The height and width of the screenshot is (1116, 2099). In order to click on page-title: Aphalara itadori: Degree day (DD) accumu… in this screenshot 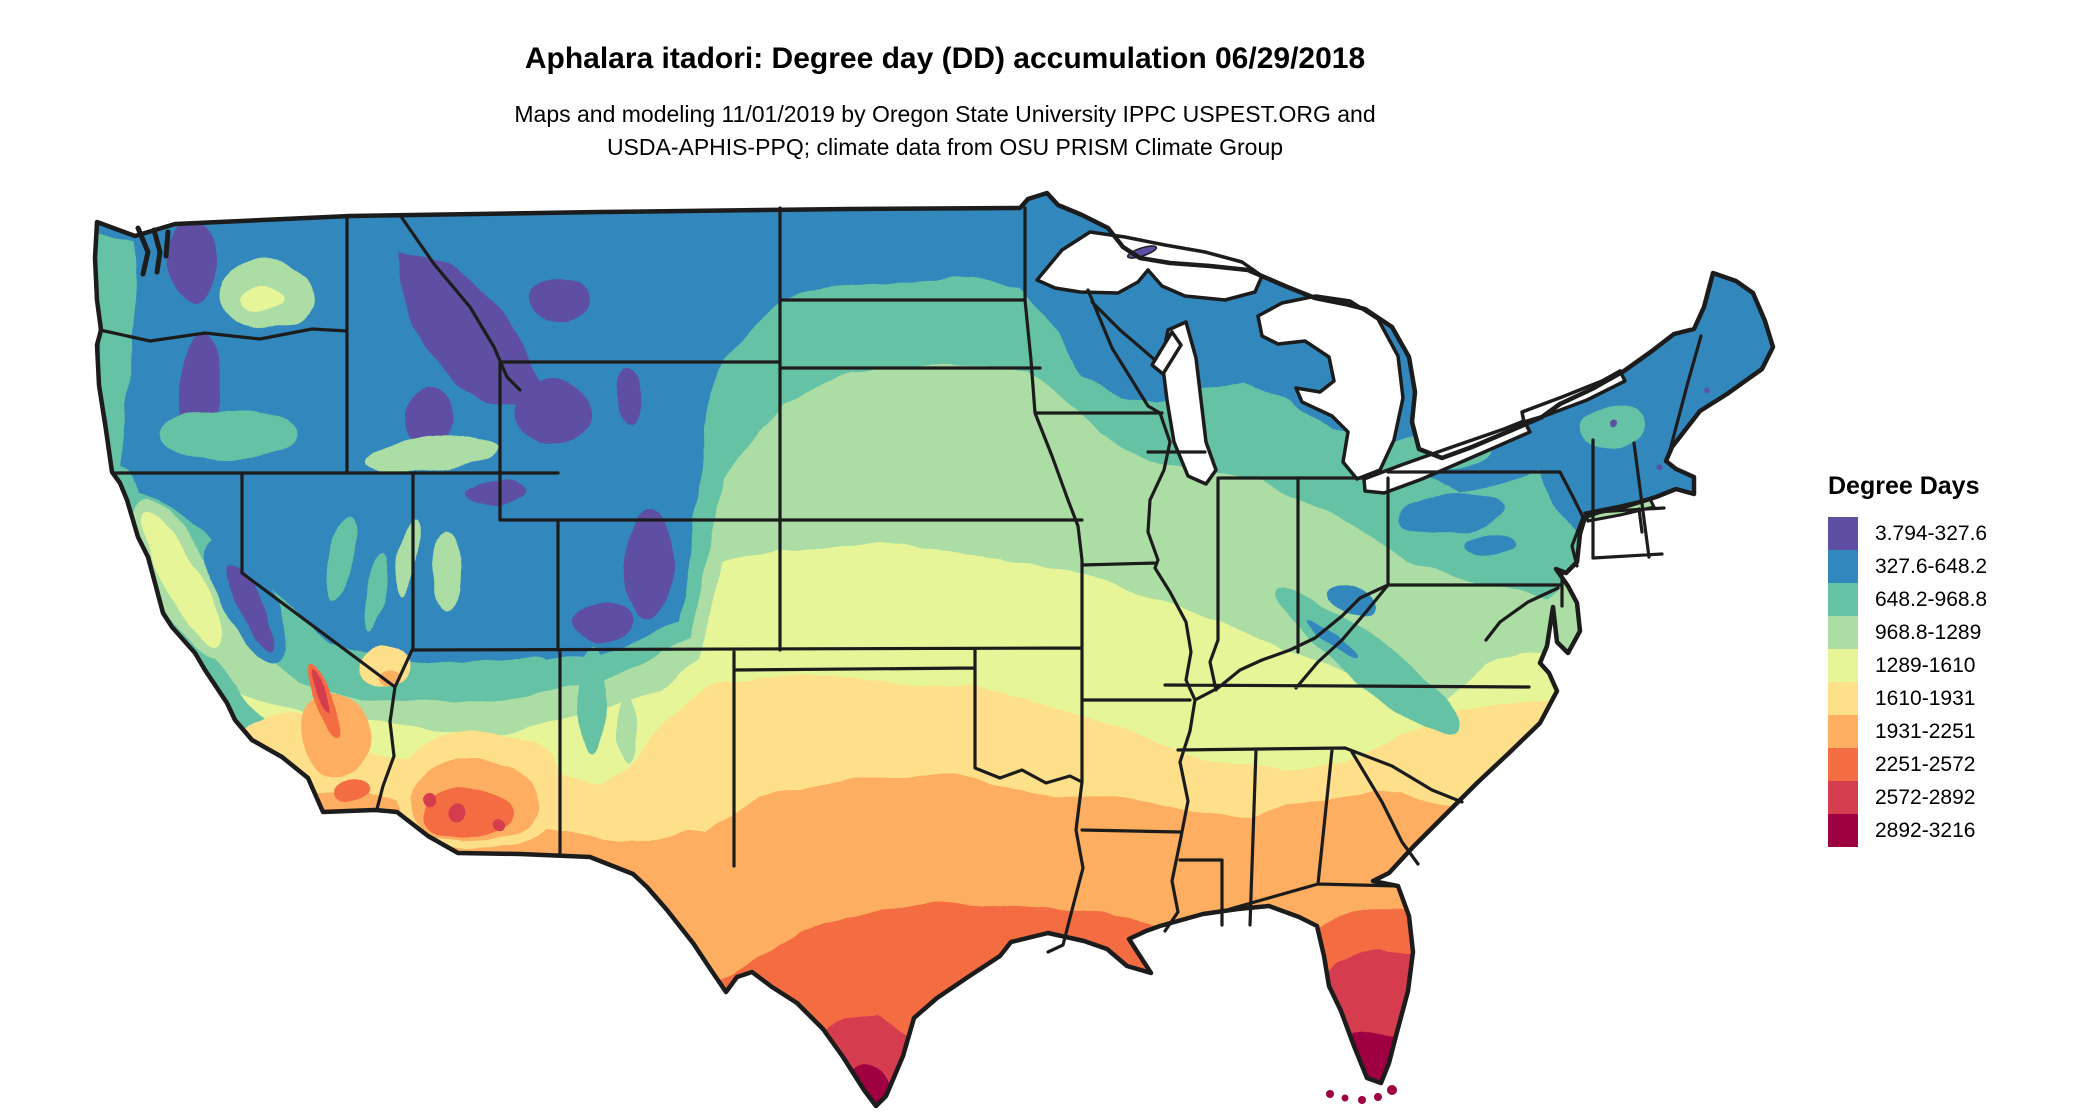, I will do `click(945, 58)`.